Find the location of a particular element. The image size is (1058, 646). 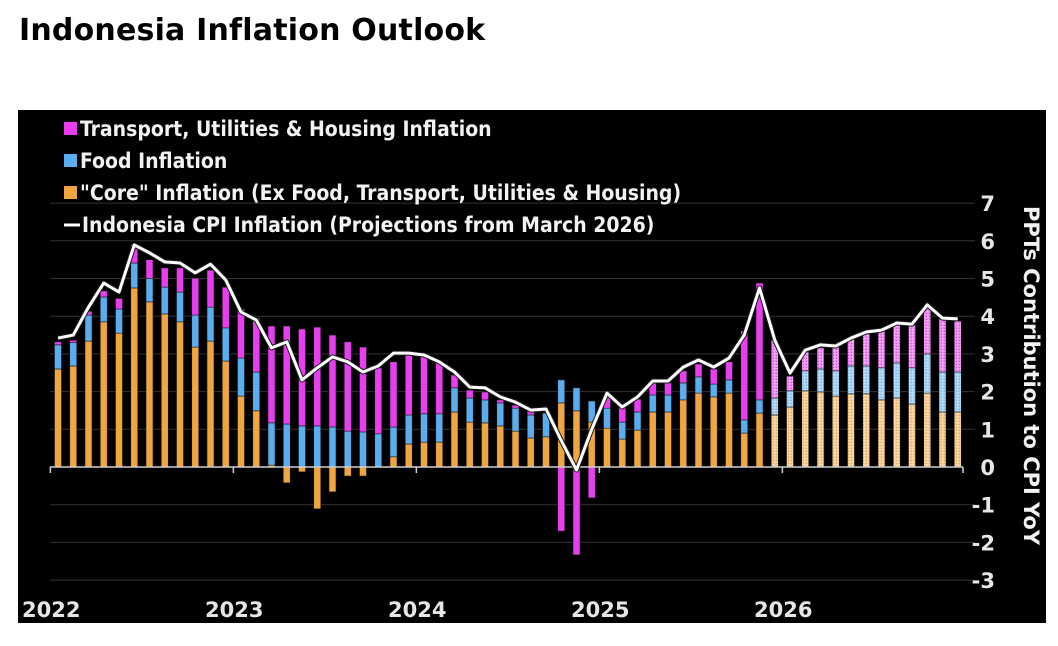

x-axis is located at coordinates (506, 469).